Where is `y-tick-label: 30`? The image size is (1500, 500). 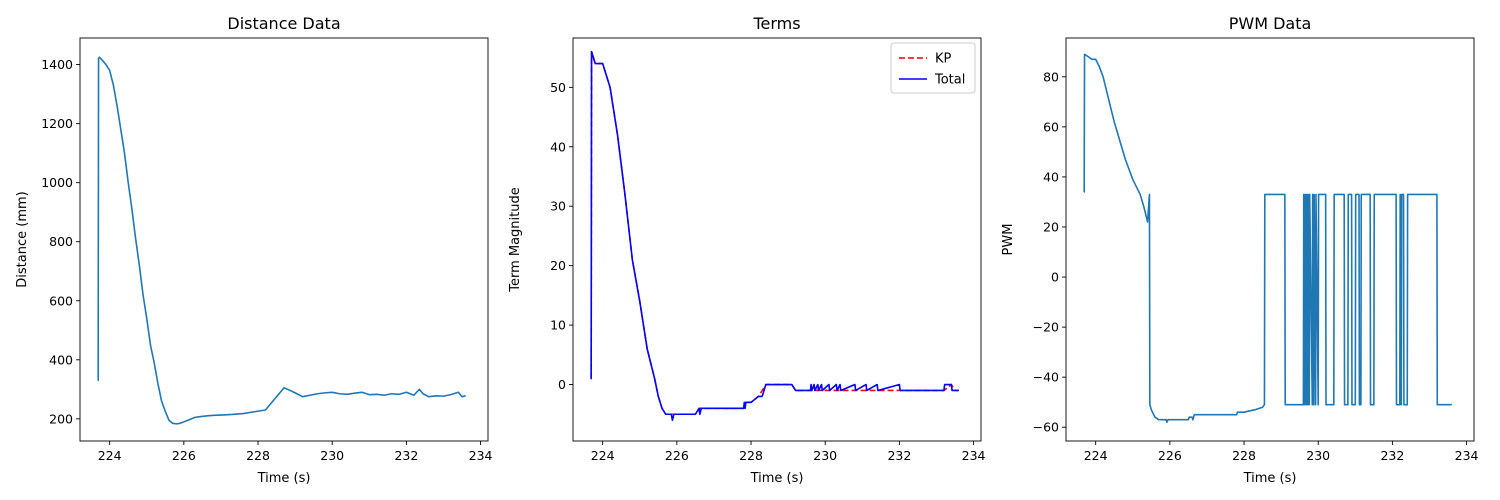
y-tick-label: 30 is located at coordinates (558, 206).